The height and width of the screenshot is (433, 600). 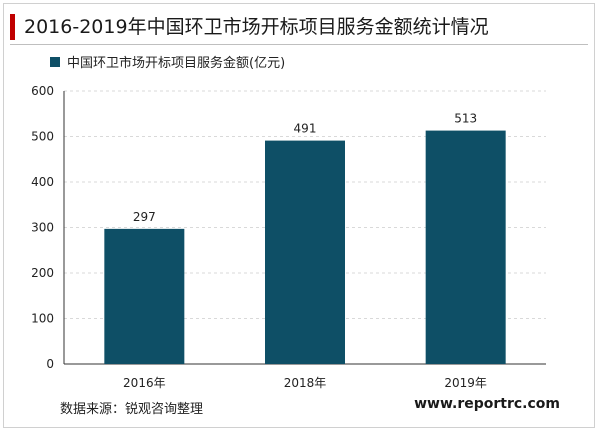 What do you see at coordinates (144, 217) in the screenshot?
I see `data-label: 297` at bounding box center [144, 217].